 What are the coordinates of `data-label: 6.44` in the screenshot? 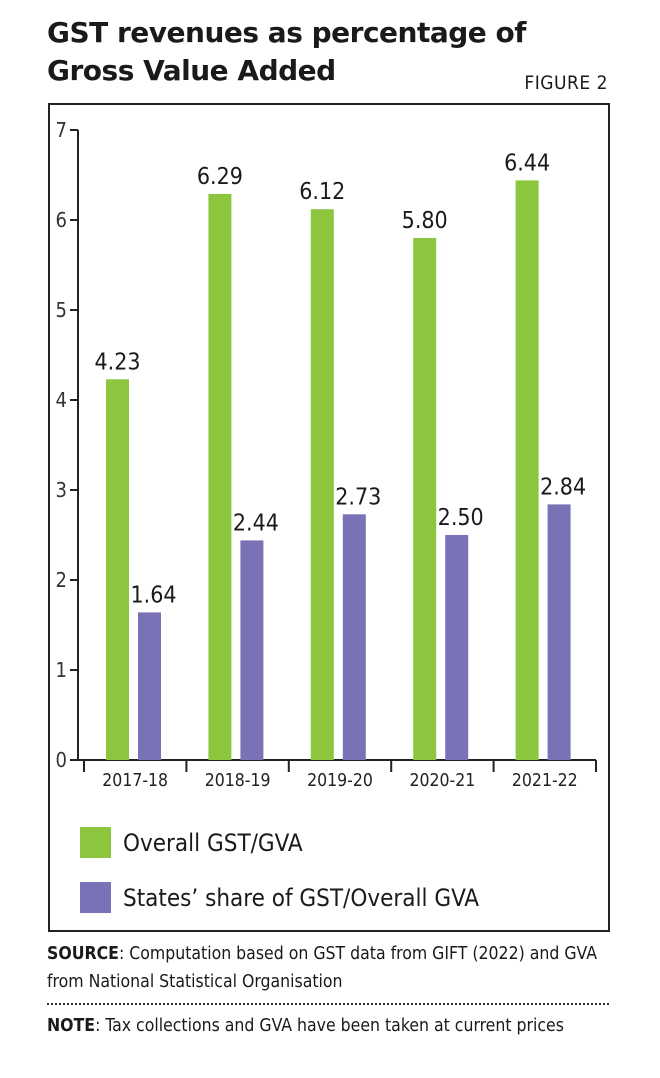 It's located at (527, 163).